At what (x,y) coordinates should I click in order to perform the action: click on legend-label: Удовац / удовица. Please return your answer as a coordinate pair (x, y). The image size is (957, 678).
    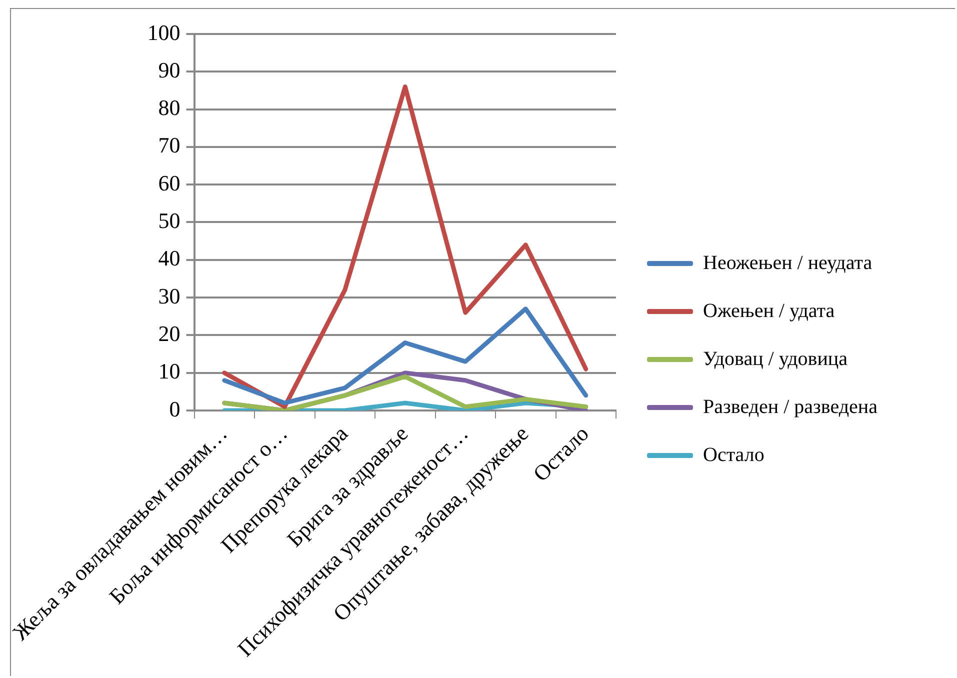
    Looking at the image, I should click on (775, 359).